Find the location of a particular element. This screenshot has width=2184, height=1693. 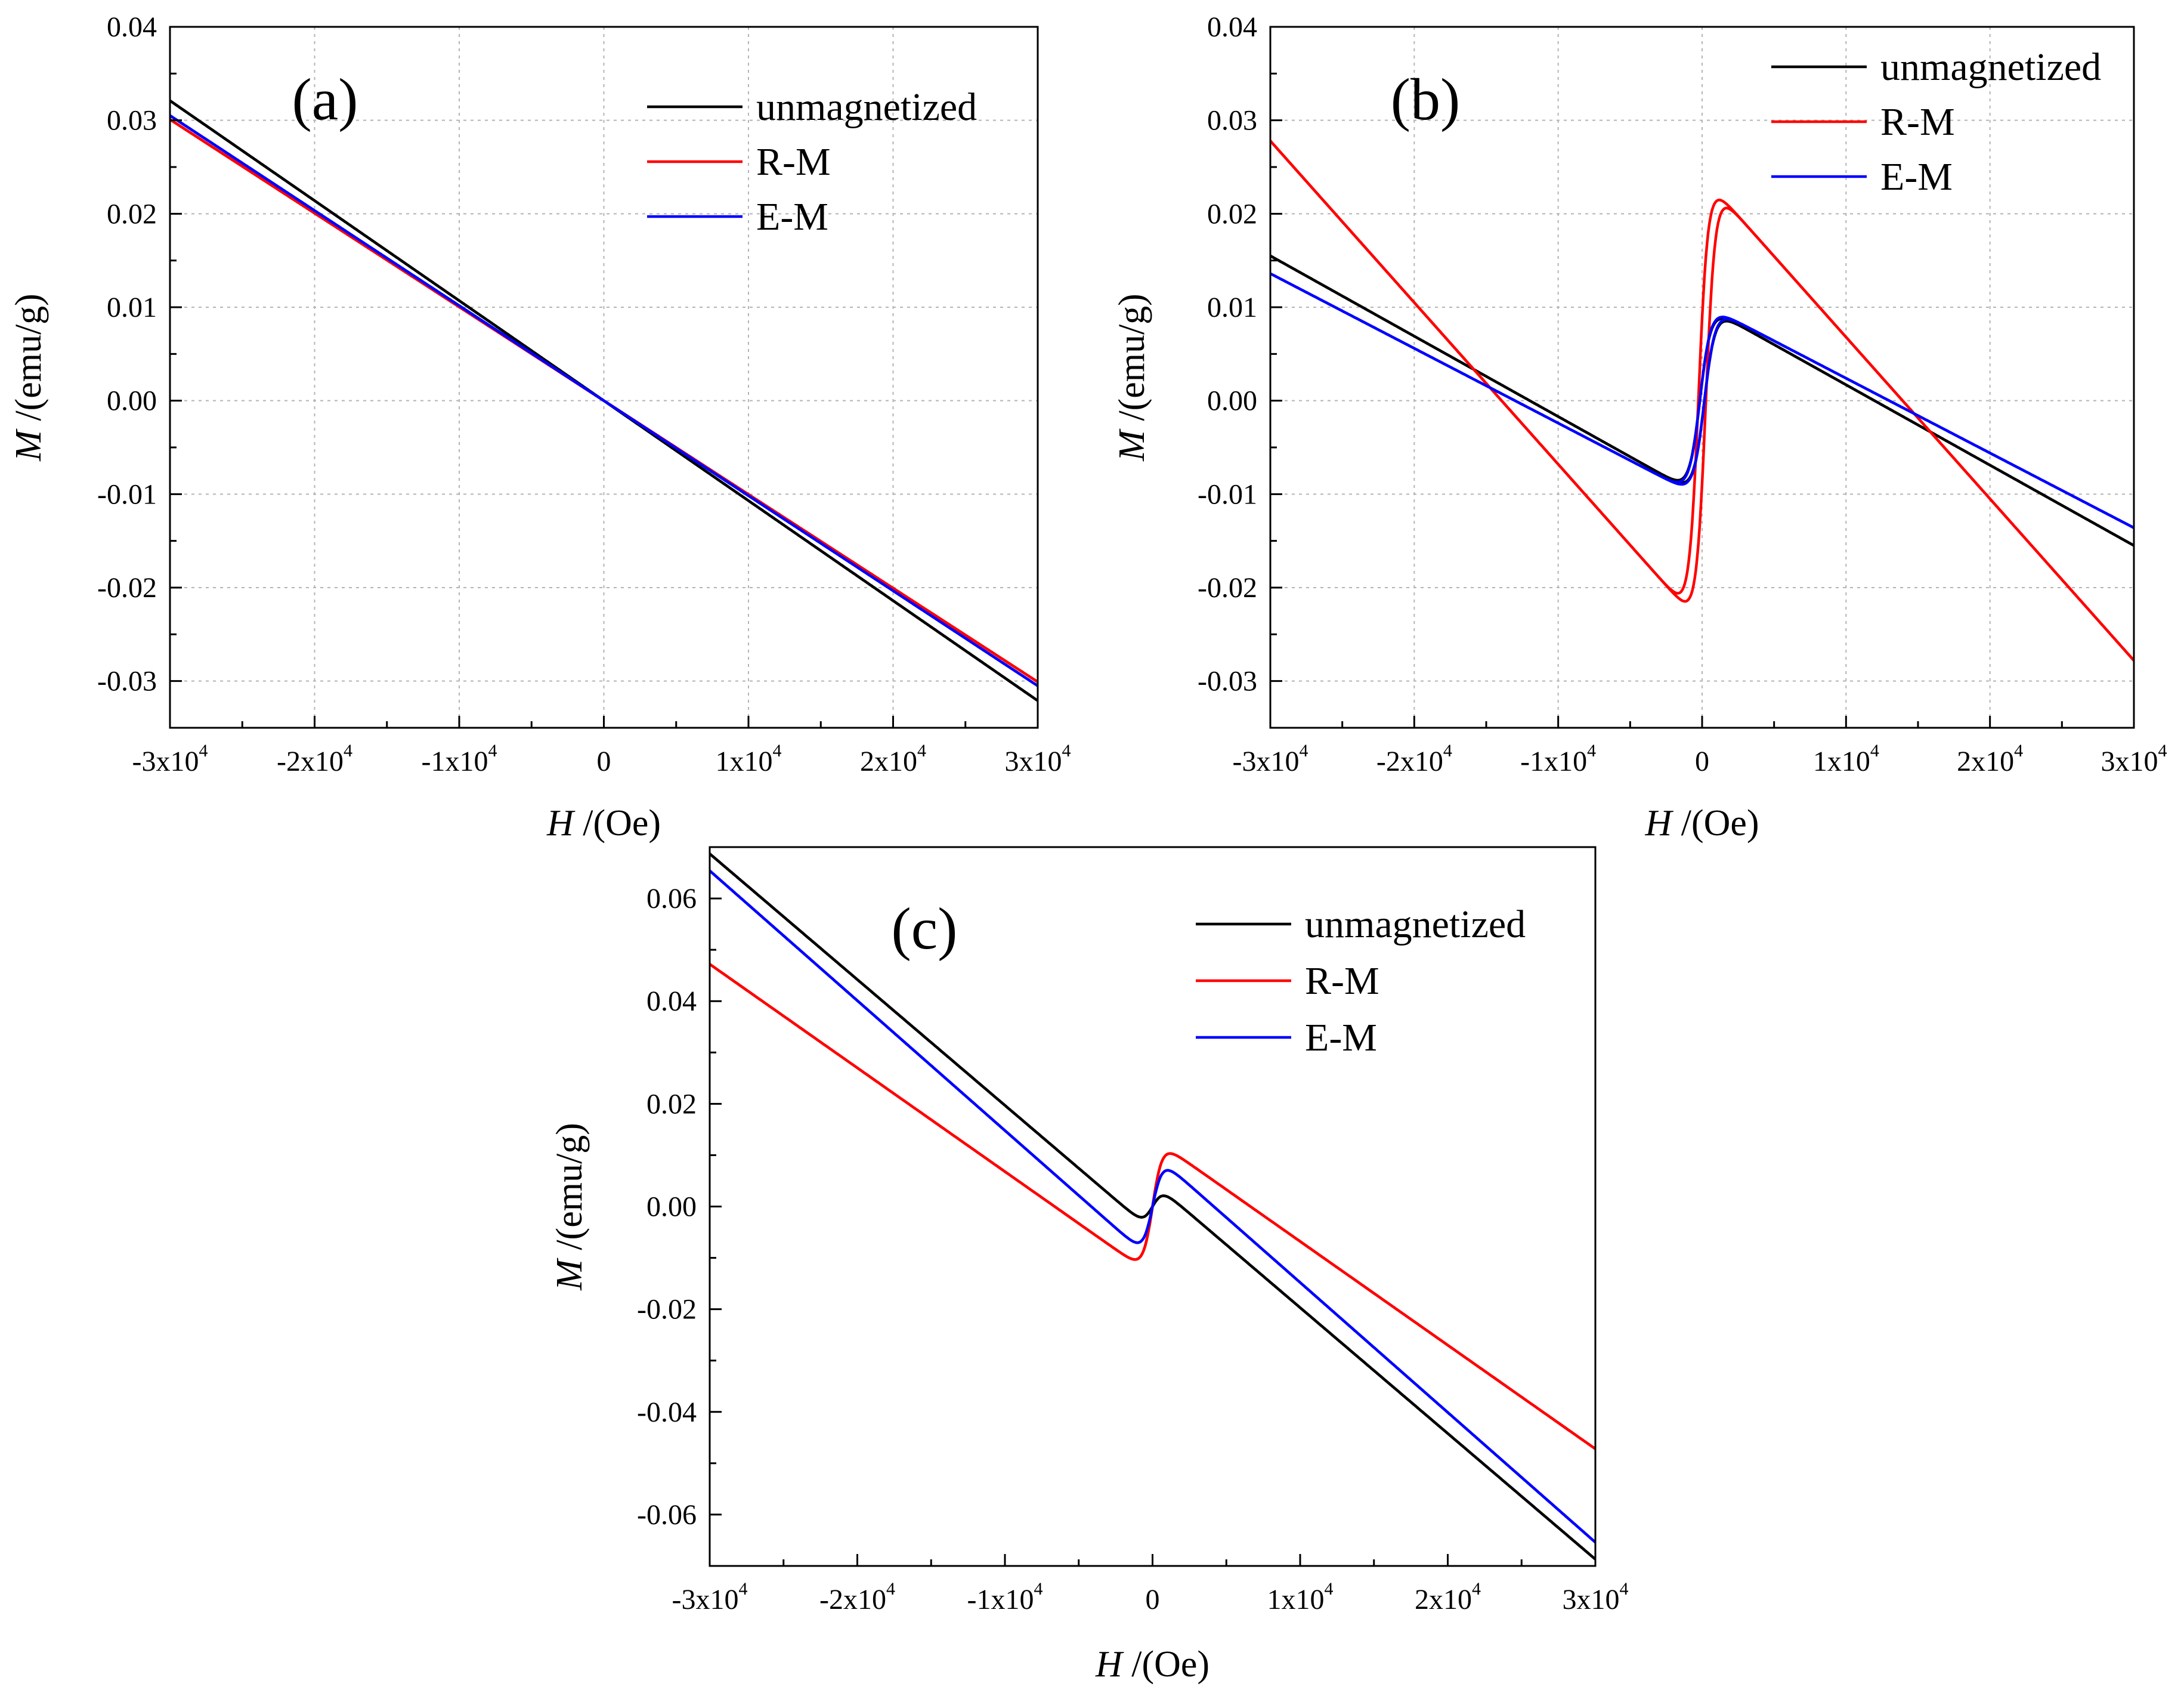

y-tick-label-0: 0.06 is located at coordinates (672, 899).